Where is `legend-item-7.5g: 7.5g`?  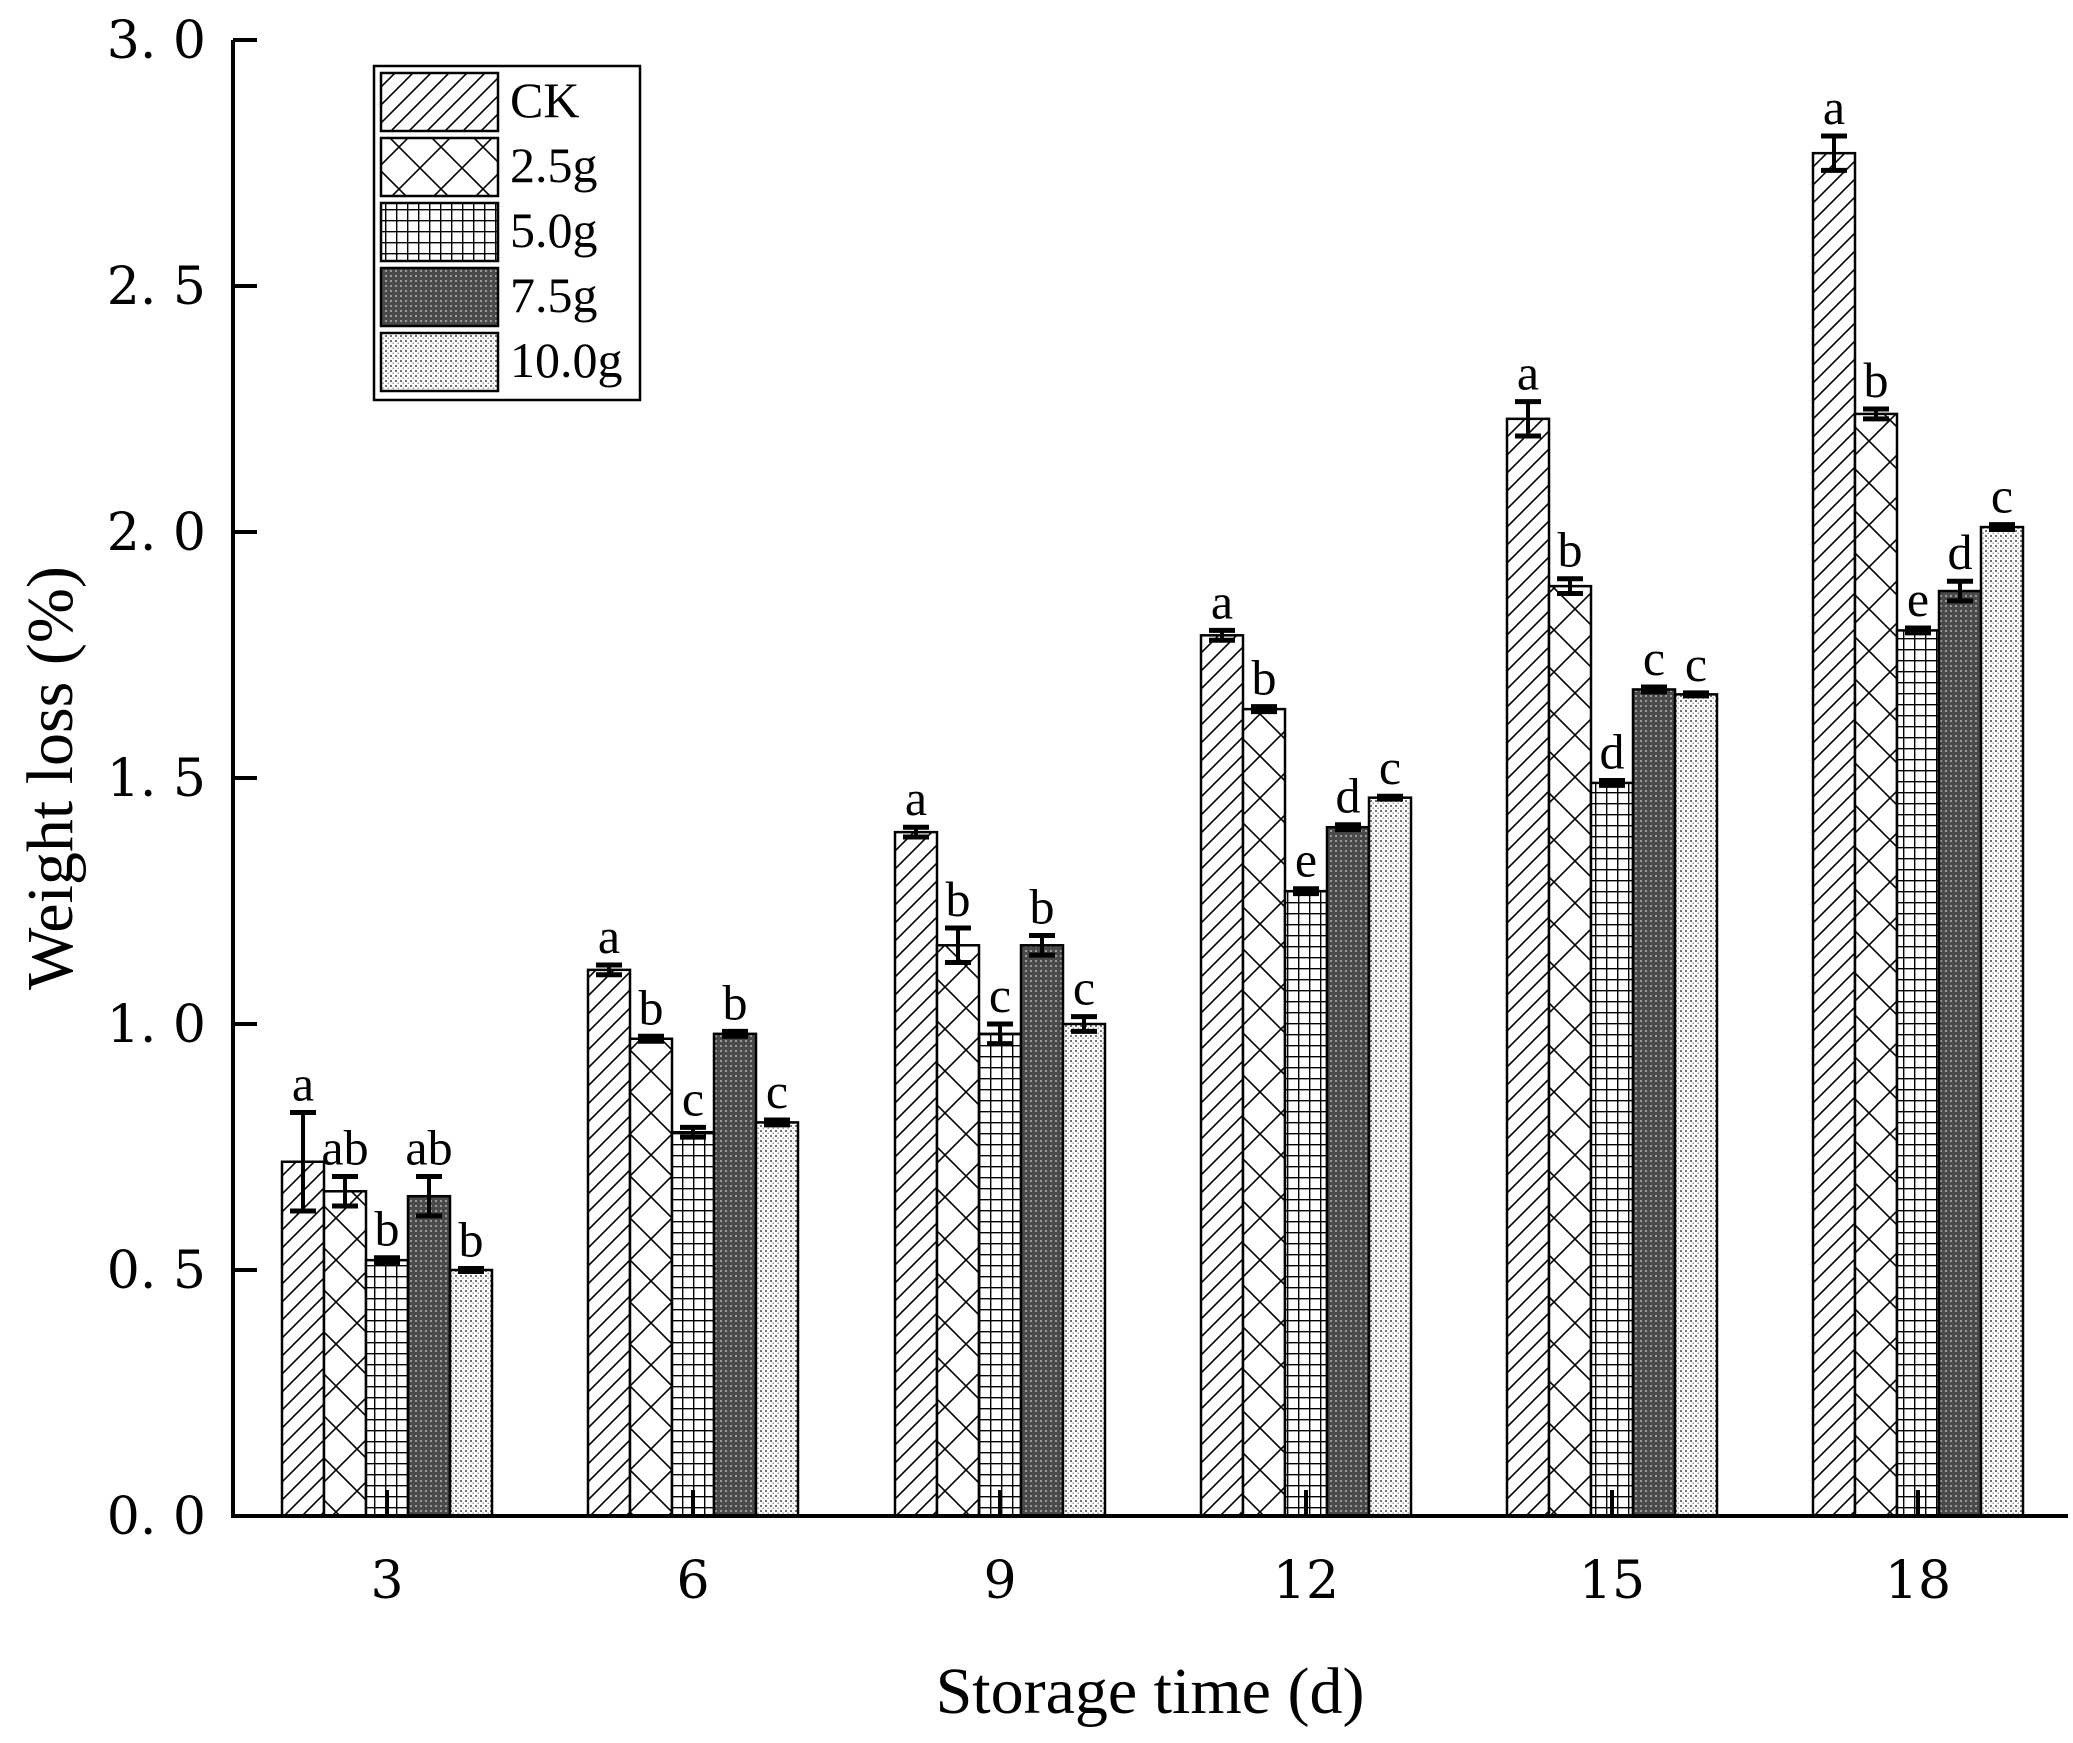
legend-item-7.5g: 7.5g is located at coordinates (488, 297).